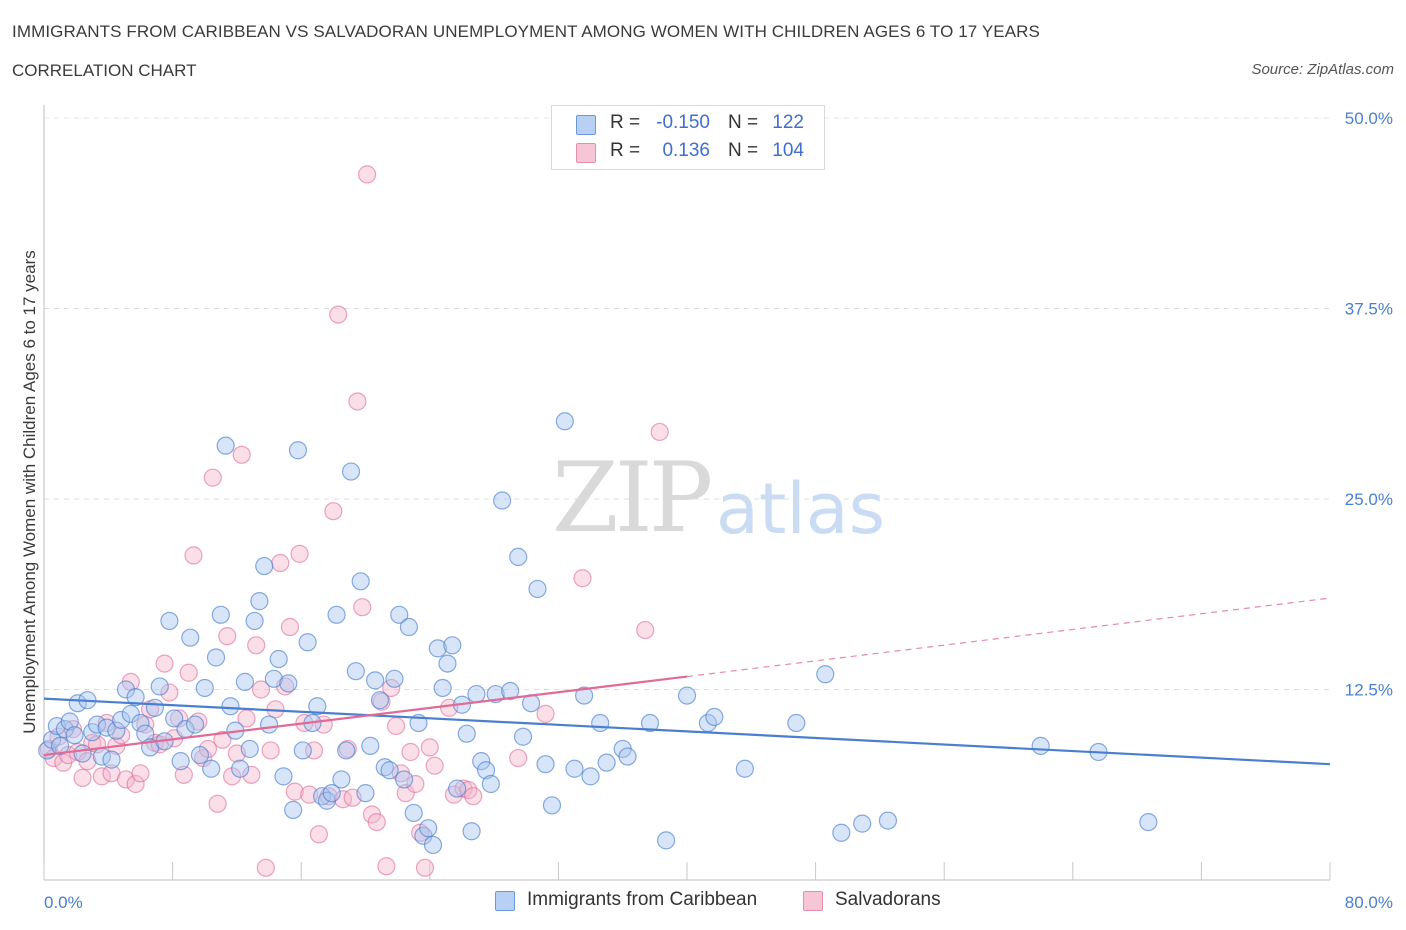 The width and height of the screenshot is (1406, 930). What do you see at coordinates (642, 899) in the screenshot?
I see `bottom-legend-label: Immigrants from Caribbean` at bounding box center [642, 899].